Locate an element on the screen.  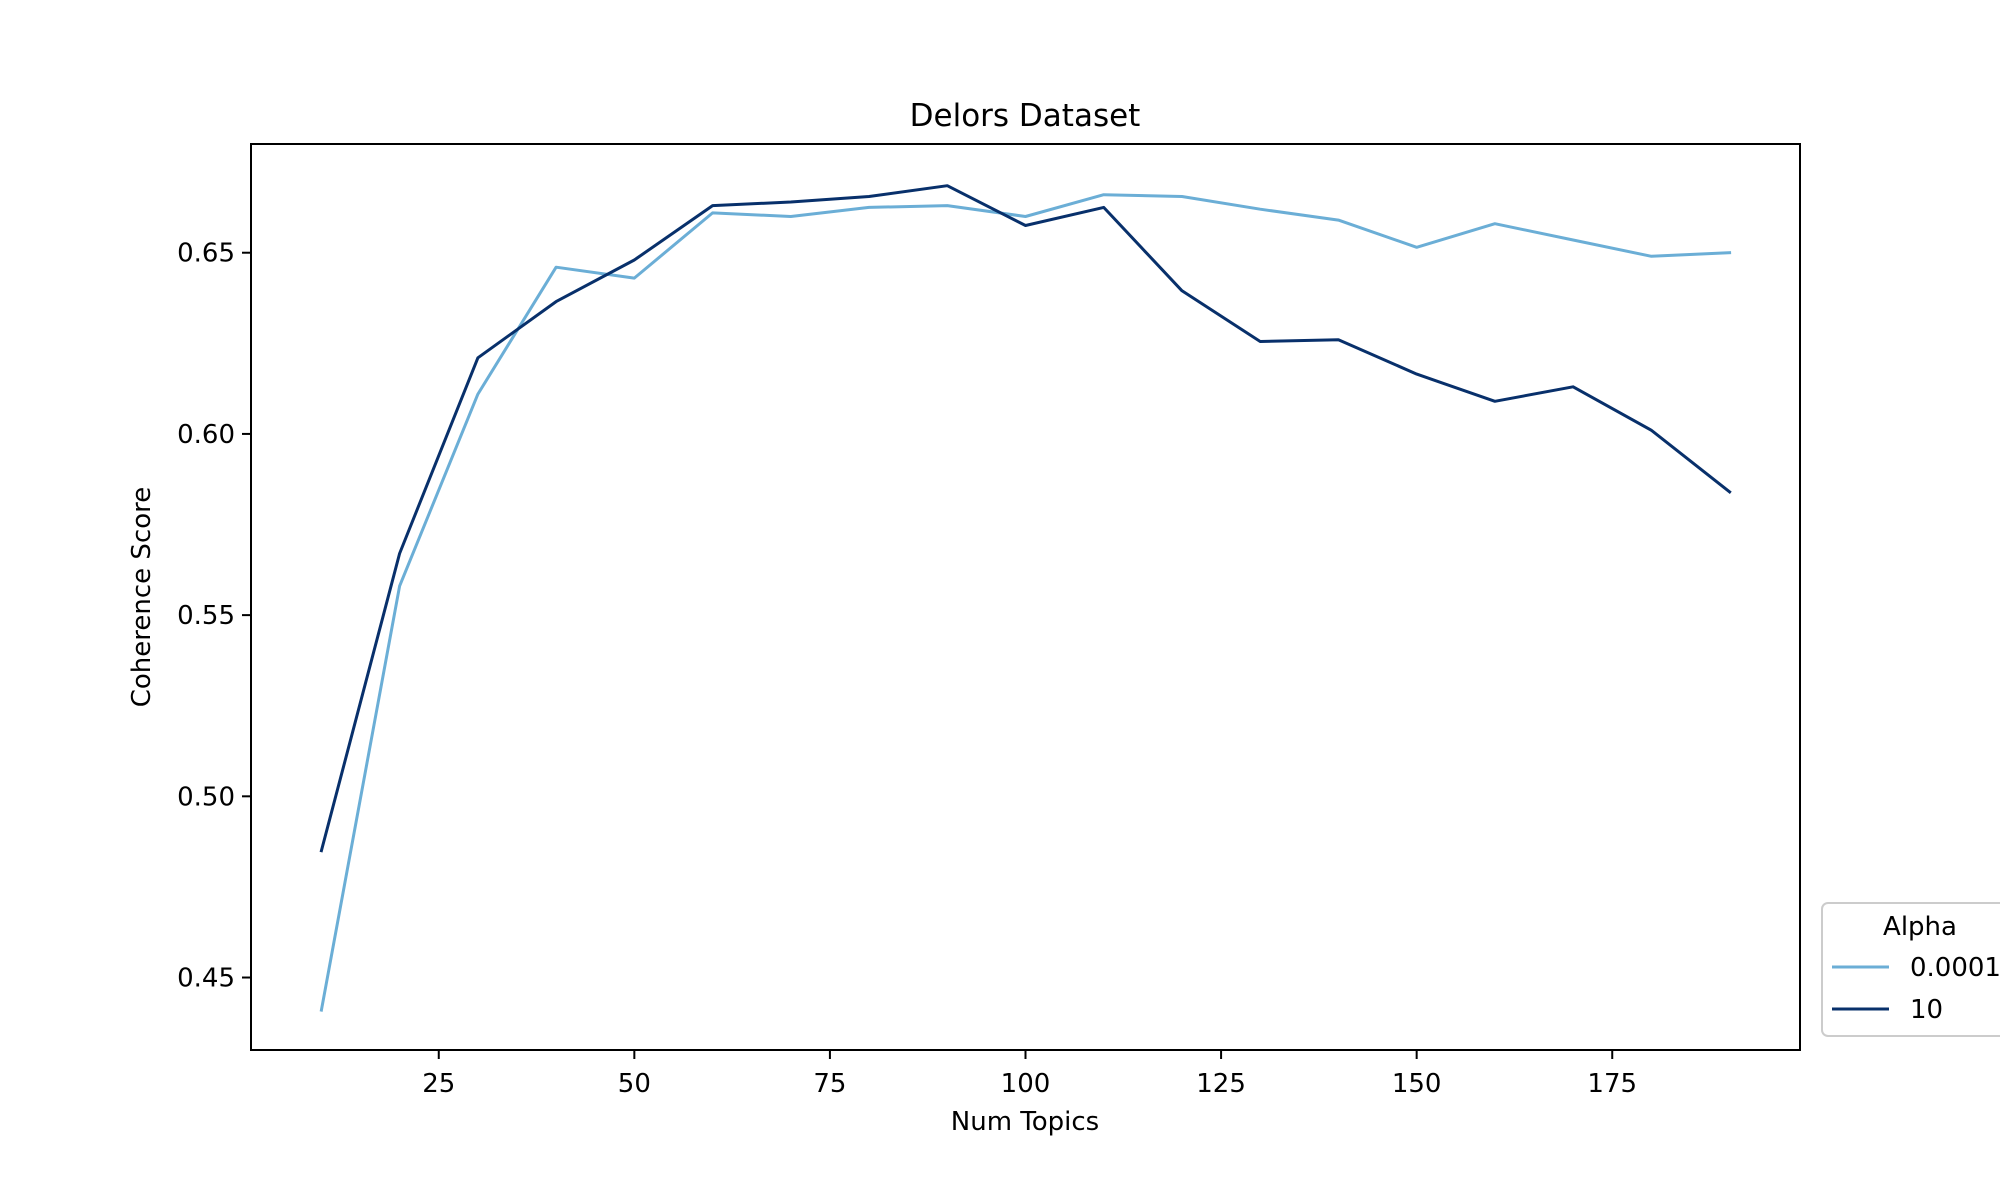
y-tick-label: 0.65 is located at coordinates (206, 254).